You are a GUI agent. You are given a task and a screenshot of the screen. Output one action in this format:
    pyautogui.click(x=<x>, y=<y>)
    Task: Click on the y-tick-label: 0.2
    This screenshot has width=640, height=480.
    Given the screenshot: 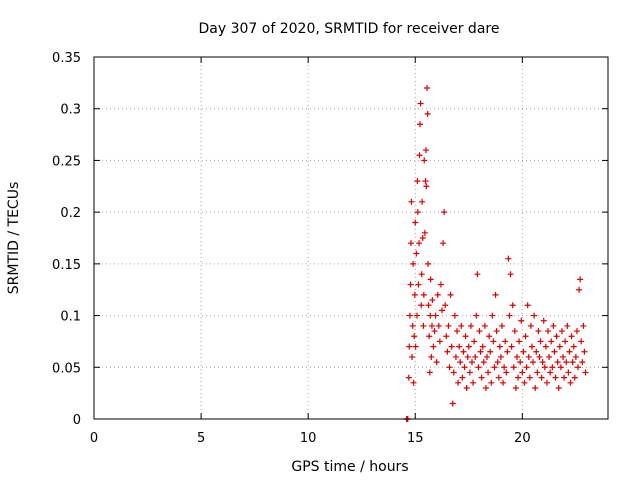 What is the action you would take?
    pyautogui.click(x=70, y=213)
    